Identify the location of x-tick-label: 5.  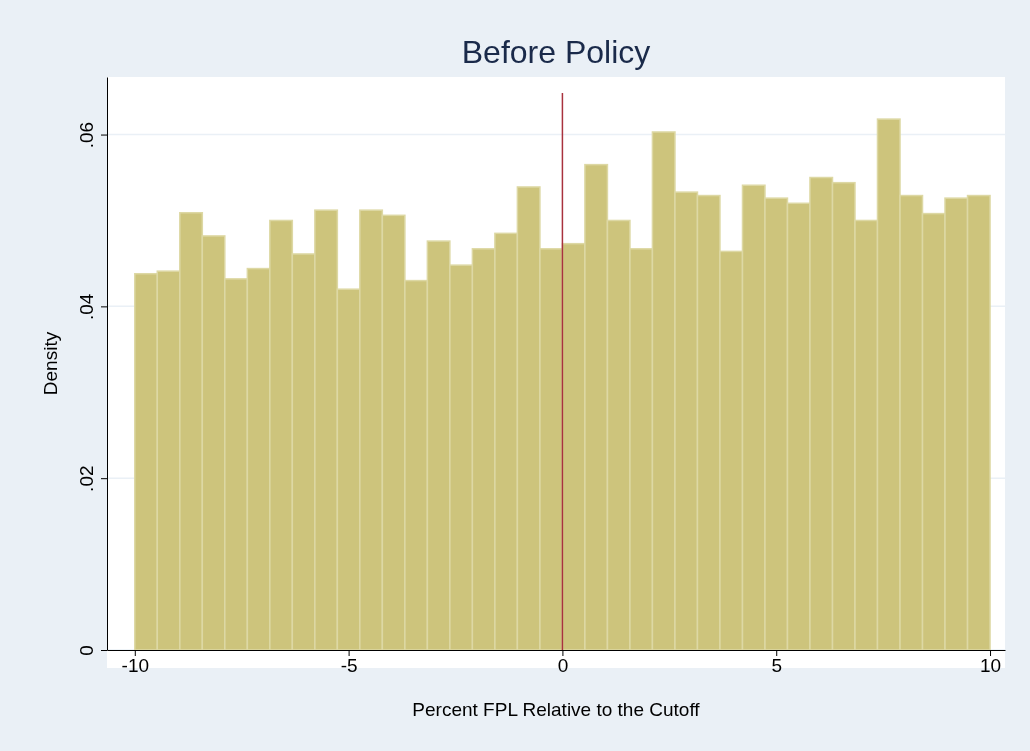
(777, 666).